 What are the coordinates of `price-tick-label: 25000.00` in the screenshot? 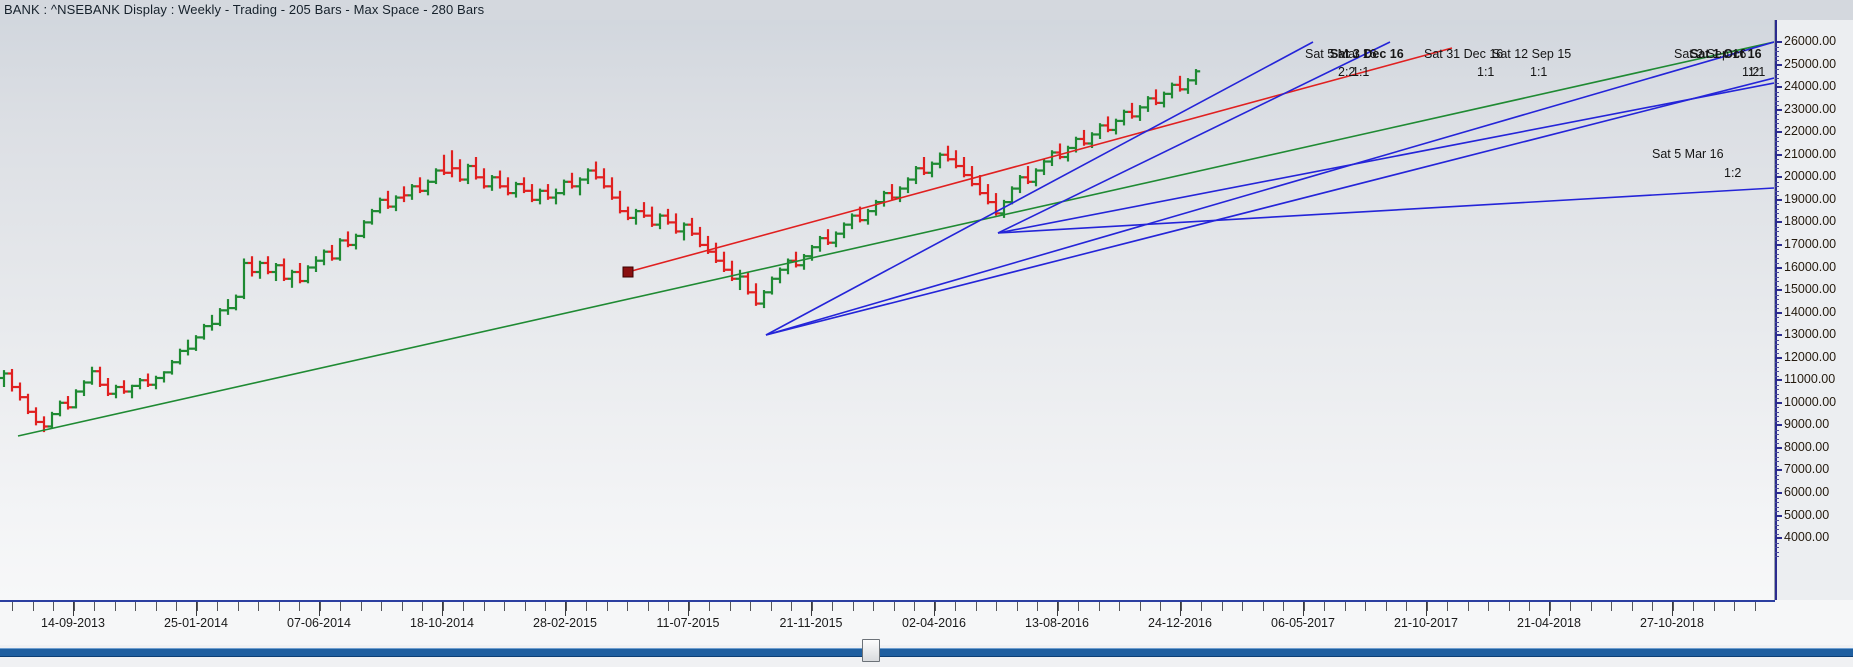 It's located at (1810, 63).